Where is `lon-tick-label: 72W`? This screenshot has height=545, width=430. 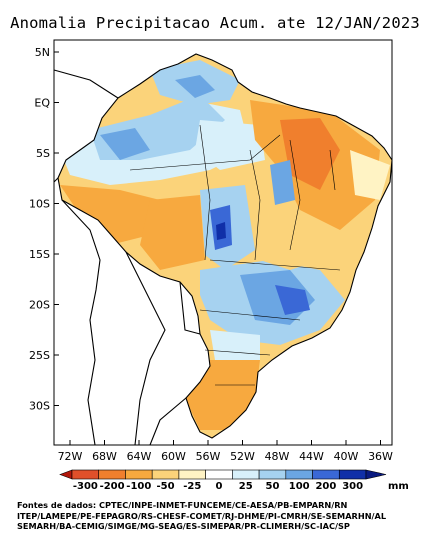
lon-tick-label: 72W is located at coordinates (70, 456).